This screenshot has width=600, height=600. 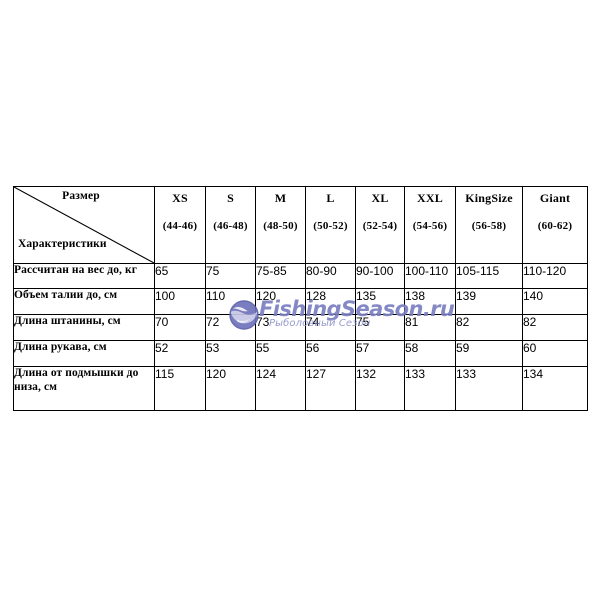 What do you see at coordinates (84, 301) in the screenshot?
I see `row-label: Объем талии до, см` at bounding box center [84, 301].